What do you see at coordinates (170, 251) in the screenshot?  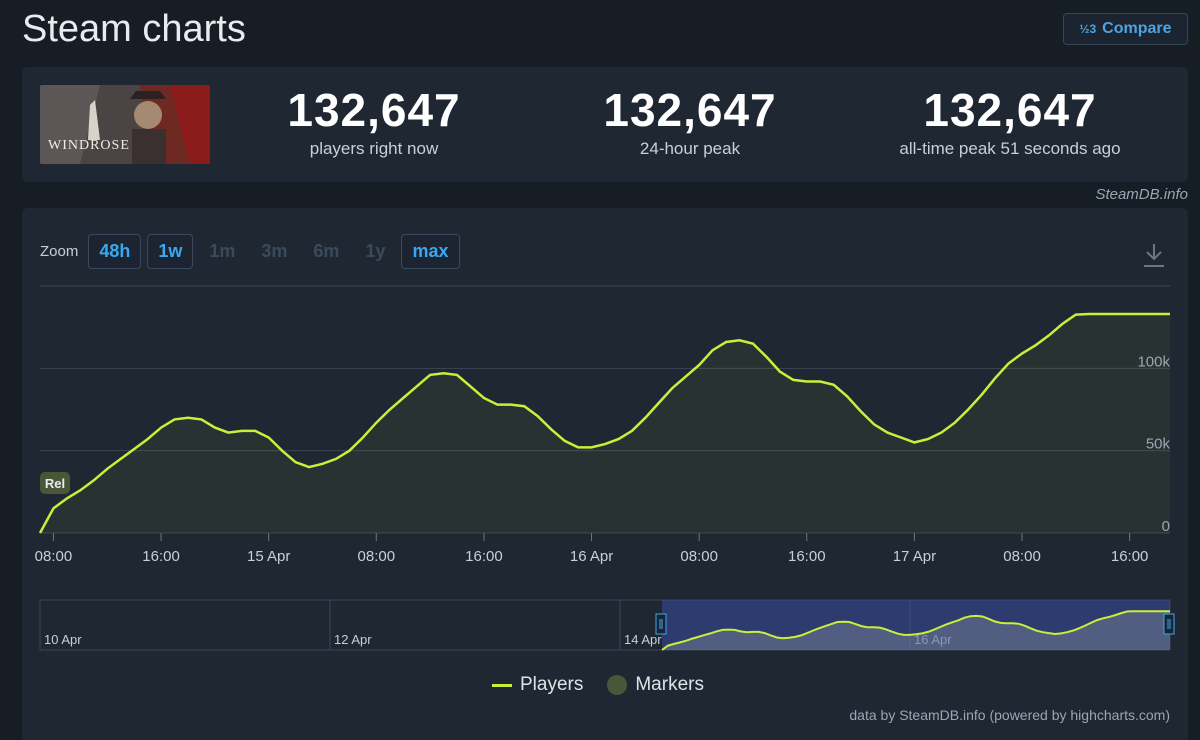 I see `zoom-1w-button: 1w` at bounding box center [170, 251].